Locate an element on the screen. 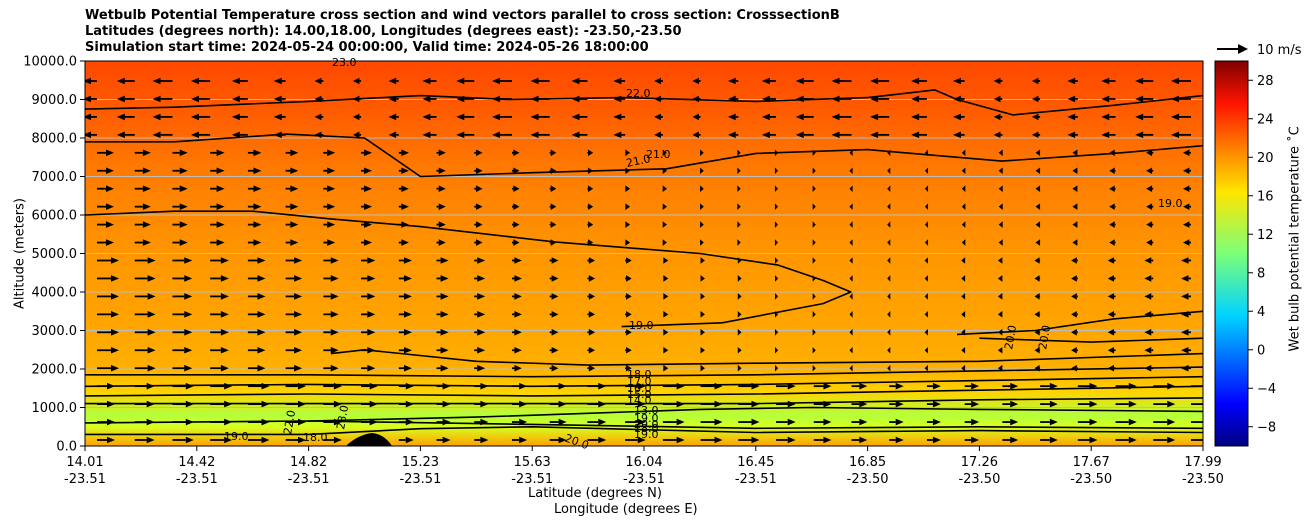  x-axis-title-longitude: Longitude (degrees E) is located at coordinates (626, 509).